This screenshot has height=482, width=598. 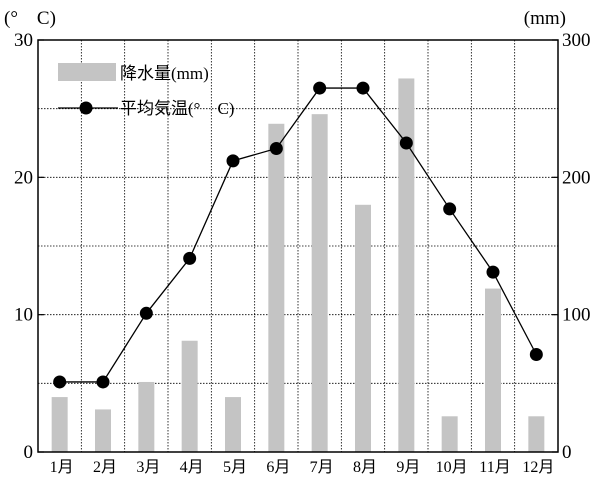 I want to click on month-label: 7月, so click(x=322, y=467).